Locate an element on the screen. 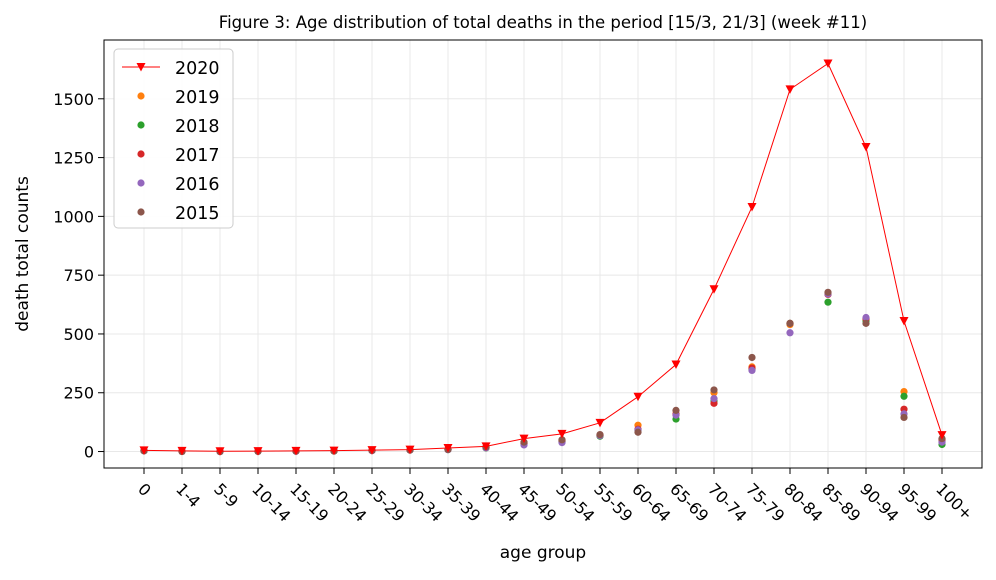 This screenshot has width=996, height=580. x-tick-label: 60-64 is located at coordinates (651, 502).